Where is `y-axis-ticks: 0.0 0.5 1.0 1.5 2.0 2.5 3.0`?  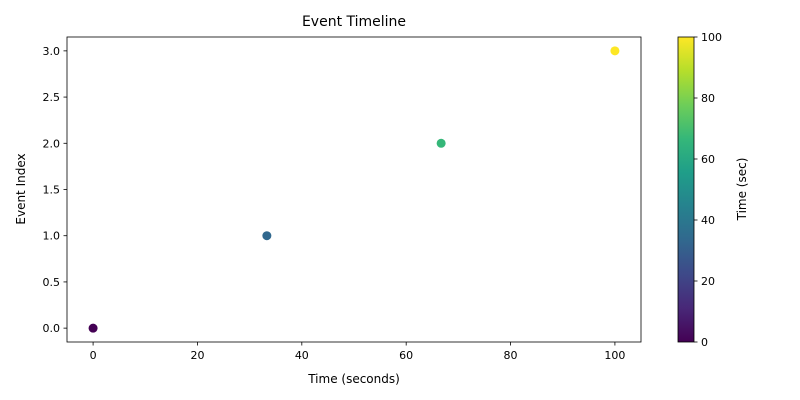 y-axis-ticks: 0.0 0.5 1.0 1.5 2.0 2.5 3.0 is located at coordinates (55, 190).